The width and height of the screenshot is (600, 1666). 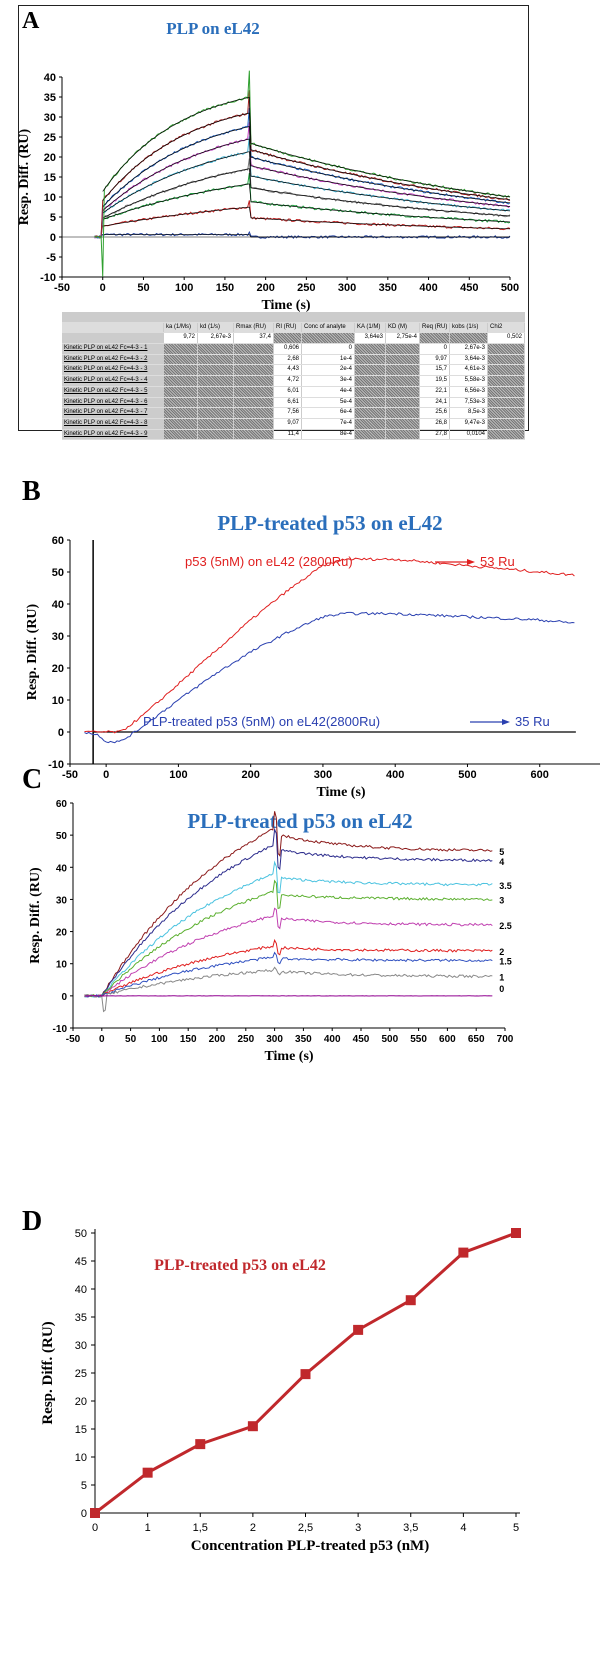 I want to click on panel-label-c: C, so click(x=32, y=779).